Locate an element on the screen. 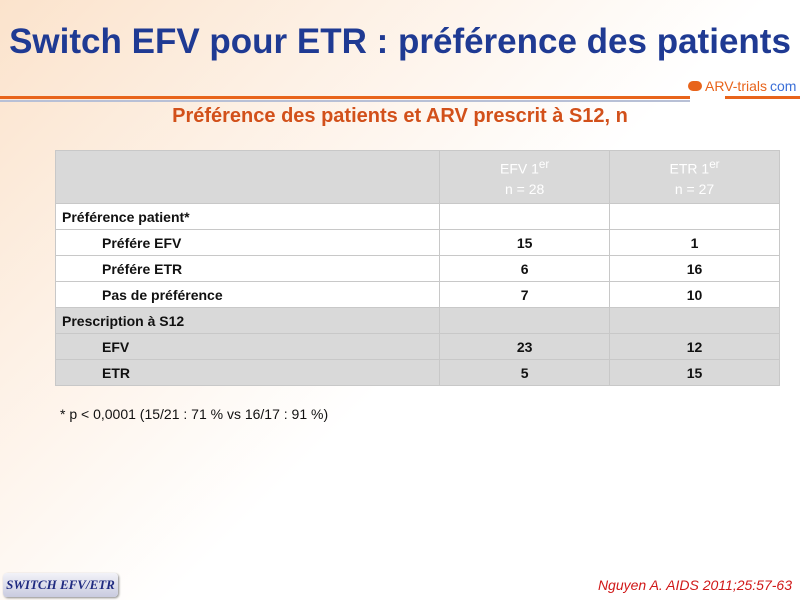 The image size is (800, 600). table-row: Prescription à S12 is located at coordinates (417, 320).